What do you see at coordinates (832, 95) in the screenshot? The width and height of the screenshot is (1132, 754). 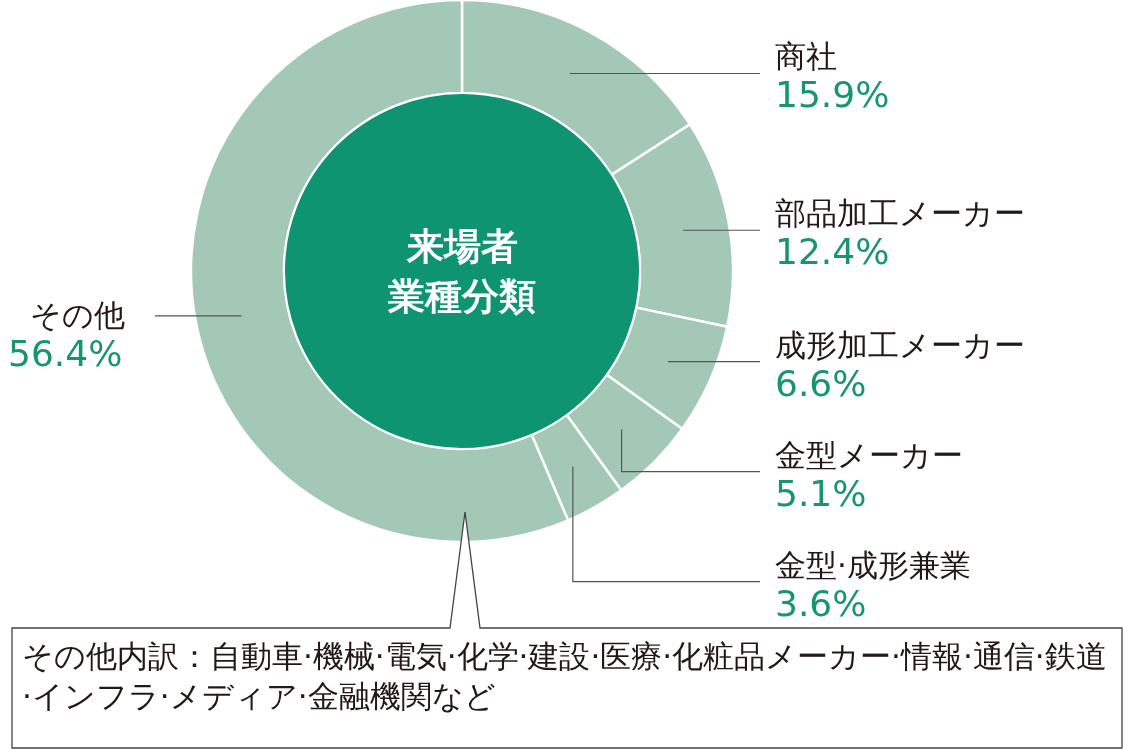 I see `data-label: 15.9%` at bounding box center [832, 95].